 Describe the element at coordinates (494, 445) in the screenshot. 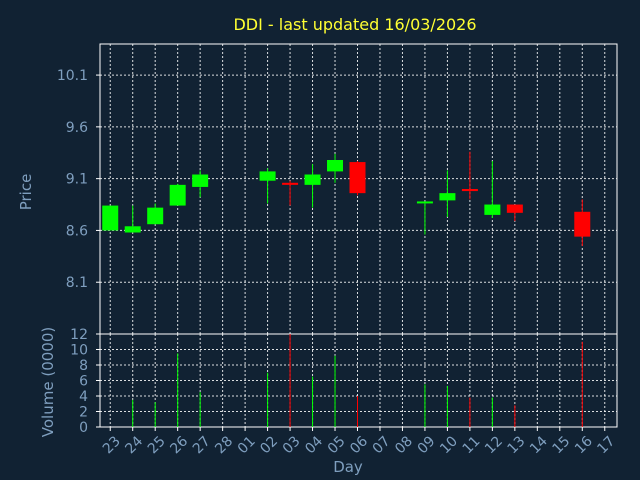

I see `x-tick-label: 12` at that location.